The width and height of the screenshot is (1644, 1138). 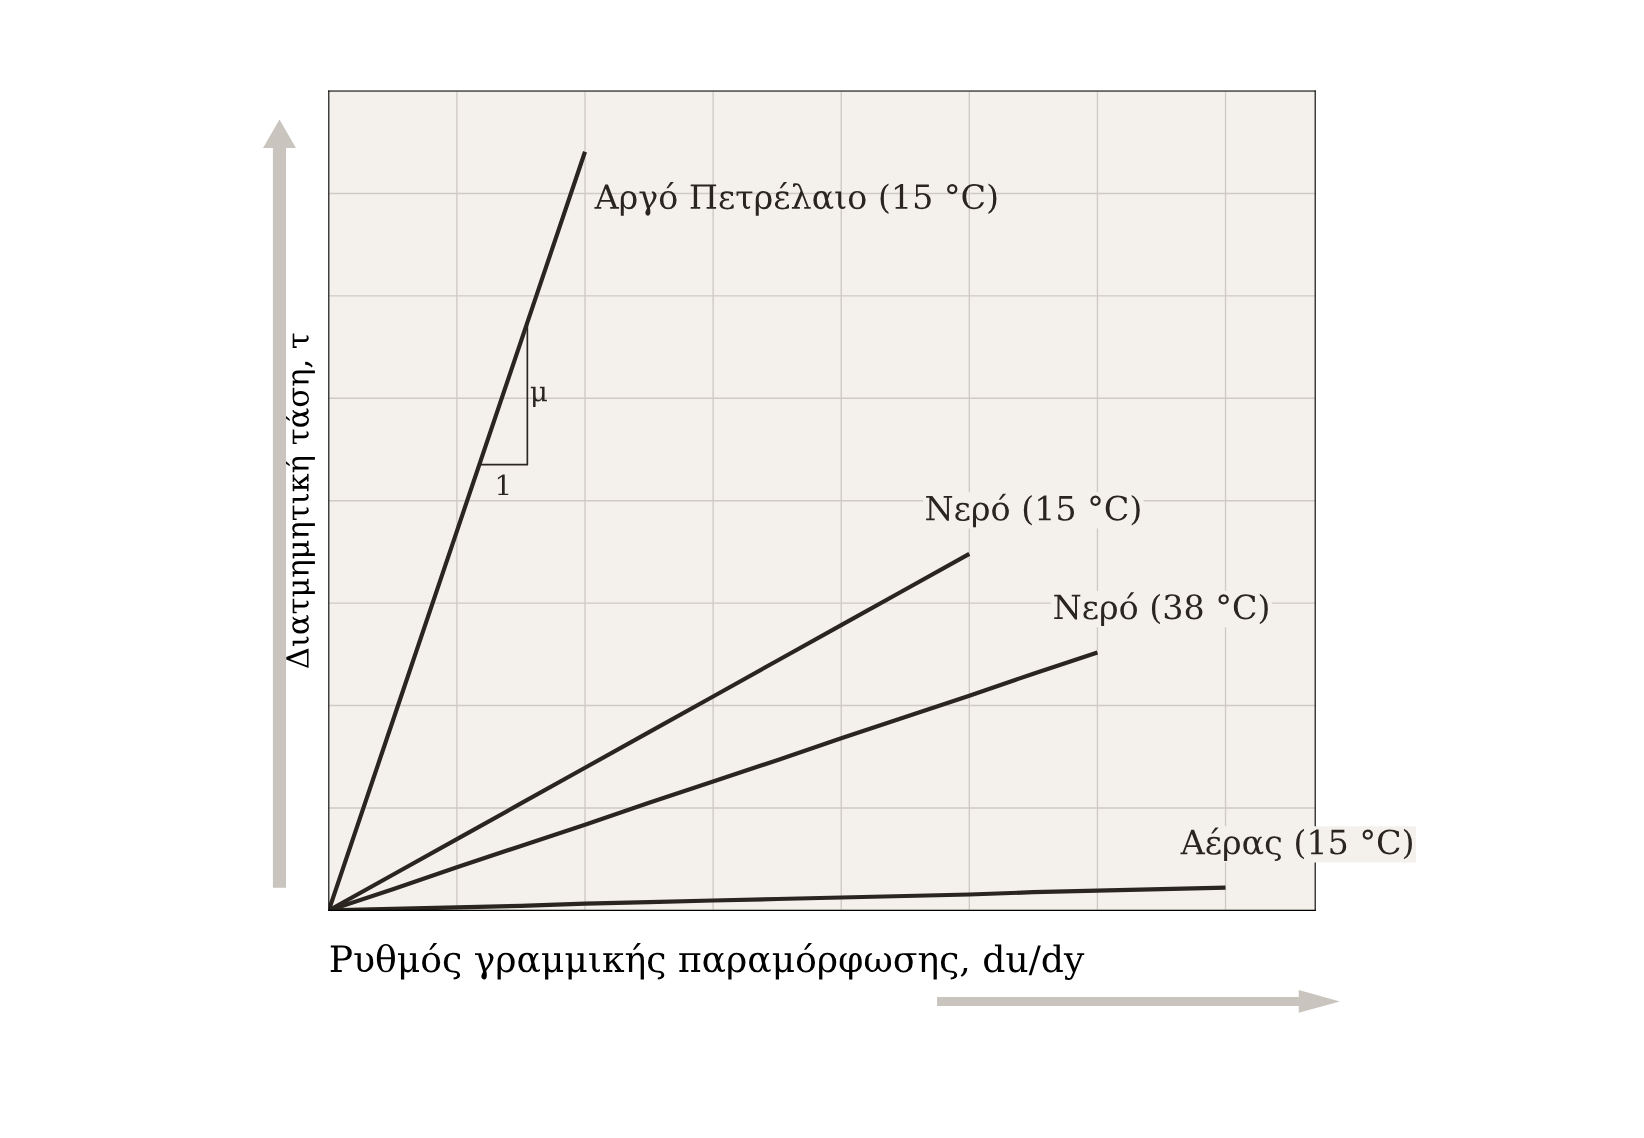 I want to click on annotation: μ, so click(x=538, y=396).